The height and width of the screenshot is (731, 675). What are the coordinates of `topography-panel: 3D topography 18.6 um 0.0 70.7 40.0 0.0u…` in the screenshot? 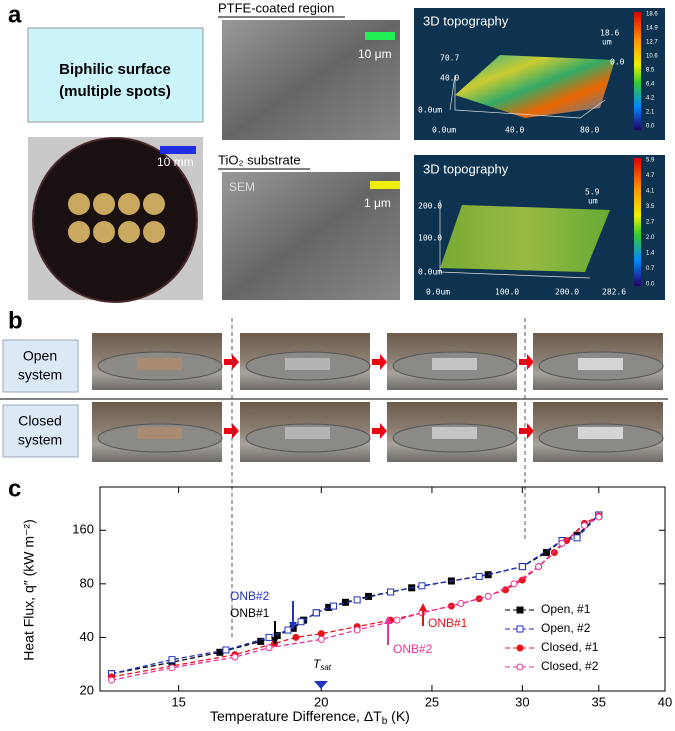 It's located at (539, 74).